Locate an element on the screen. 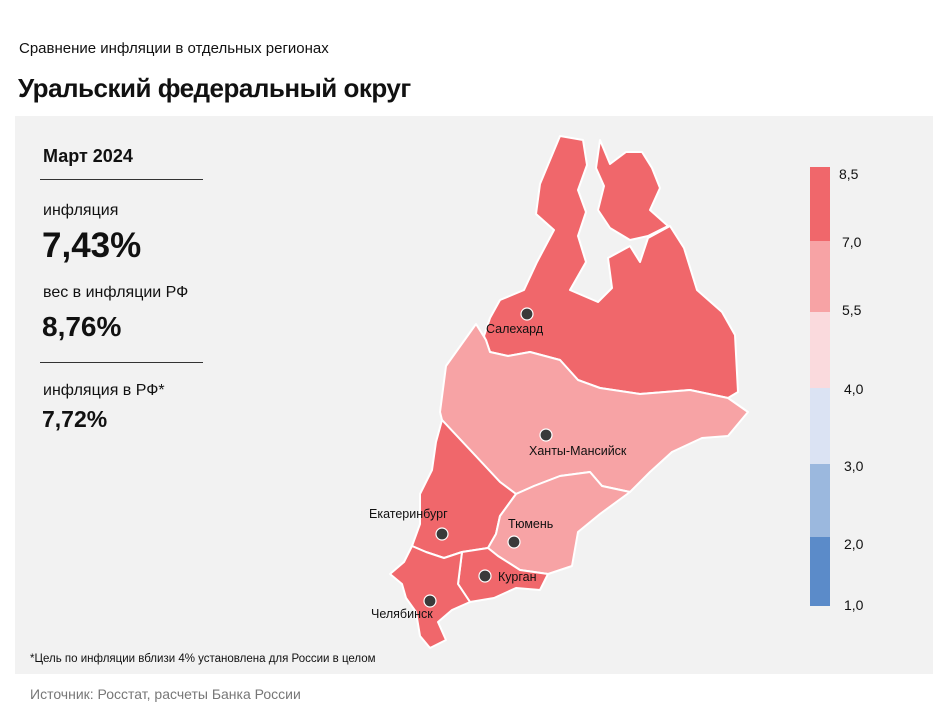 Image resolution: width=950 pixels, height=713 pixels. rf-inflation-value: 7,72% is located at coordinates (75, 419).